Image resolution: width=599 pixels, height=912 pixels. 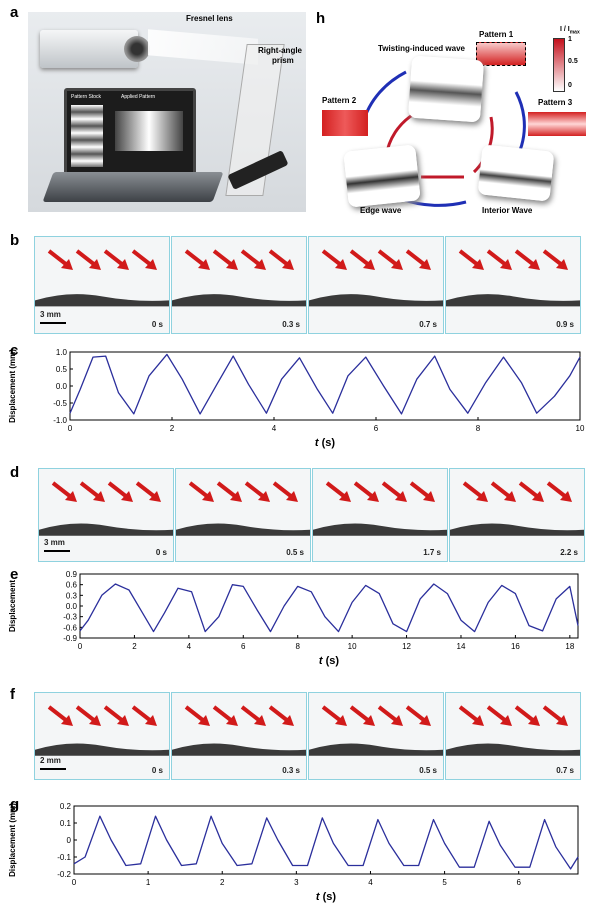 I want to click on edge-wave-photo, so click(x=382, y=176).